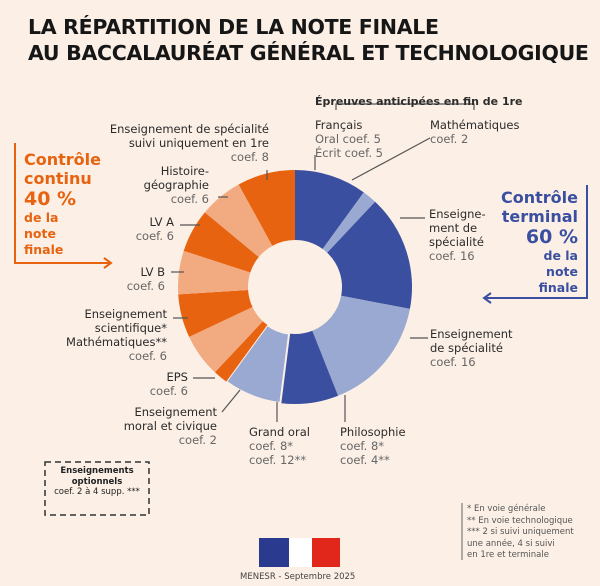 This screenshot has height=586, width=600. What do you see at coordinates (279, 432) in the screenshot?
I see `label-name: Grand oral` at bounding box center [279, 432].